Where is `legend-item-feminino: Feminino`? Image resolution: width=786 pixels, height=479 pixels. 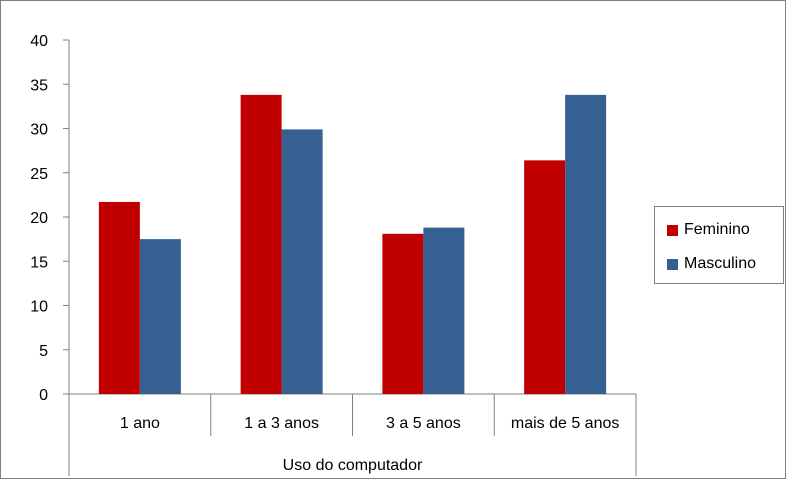 legend-item-feminino: Feminino is located at coordinates (708, 230).